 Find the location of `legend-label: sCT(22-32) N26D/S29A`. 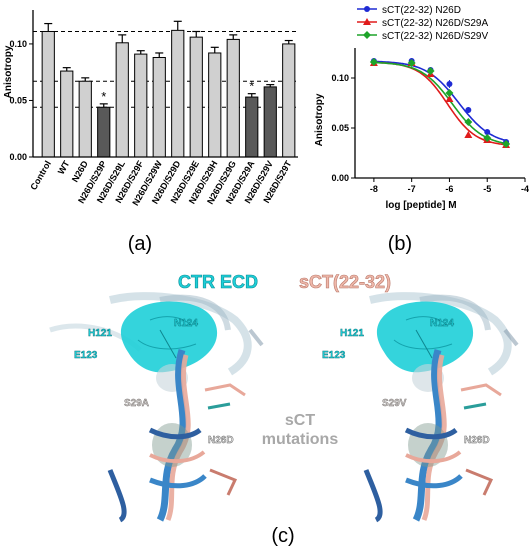

legend-label: sCT(22-32) N26D/S29A is located at coordinates (435, 23).